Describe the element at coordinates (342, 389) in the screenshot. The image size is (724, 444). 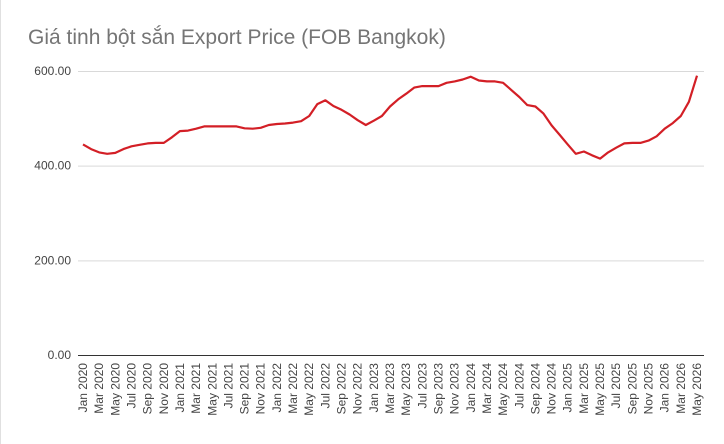
I see `x-tick-label: Sep 2022` at that location.